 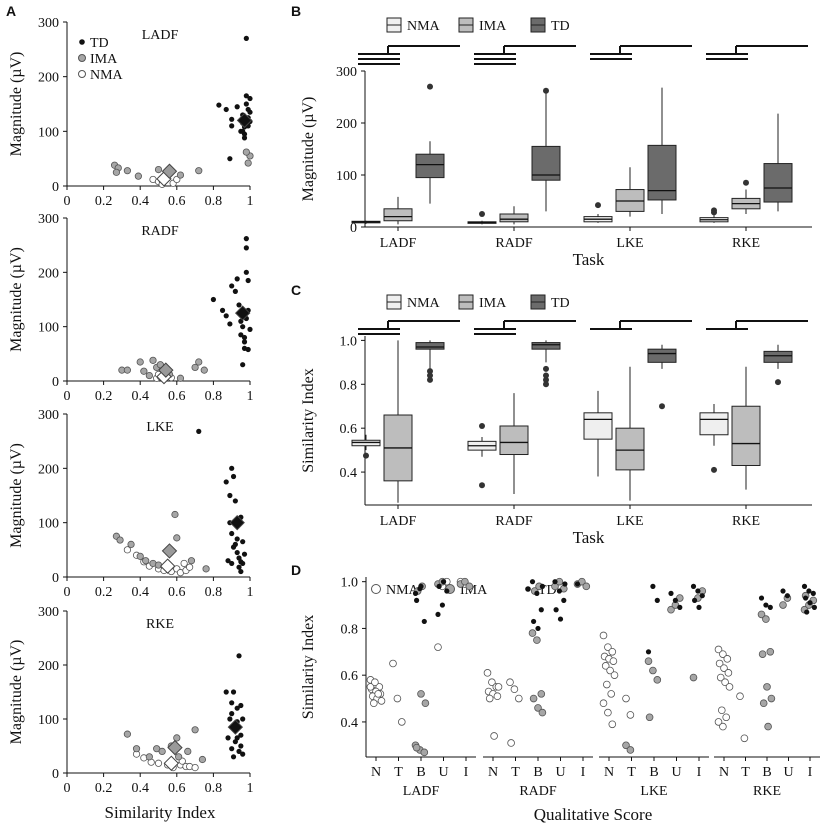 What do you see at coordinates (589, 537) in the screenshot?
I see `x-axis-label: Task` at bounding box center [589, 537].